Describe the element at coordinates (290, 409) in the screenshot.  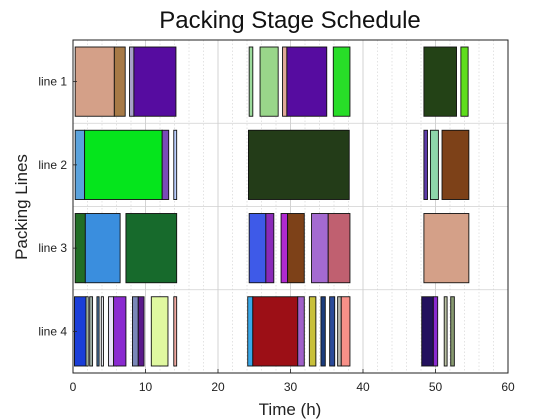
I see `x-axis-label: Time (h)` at that location.